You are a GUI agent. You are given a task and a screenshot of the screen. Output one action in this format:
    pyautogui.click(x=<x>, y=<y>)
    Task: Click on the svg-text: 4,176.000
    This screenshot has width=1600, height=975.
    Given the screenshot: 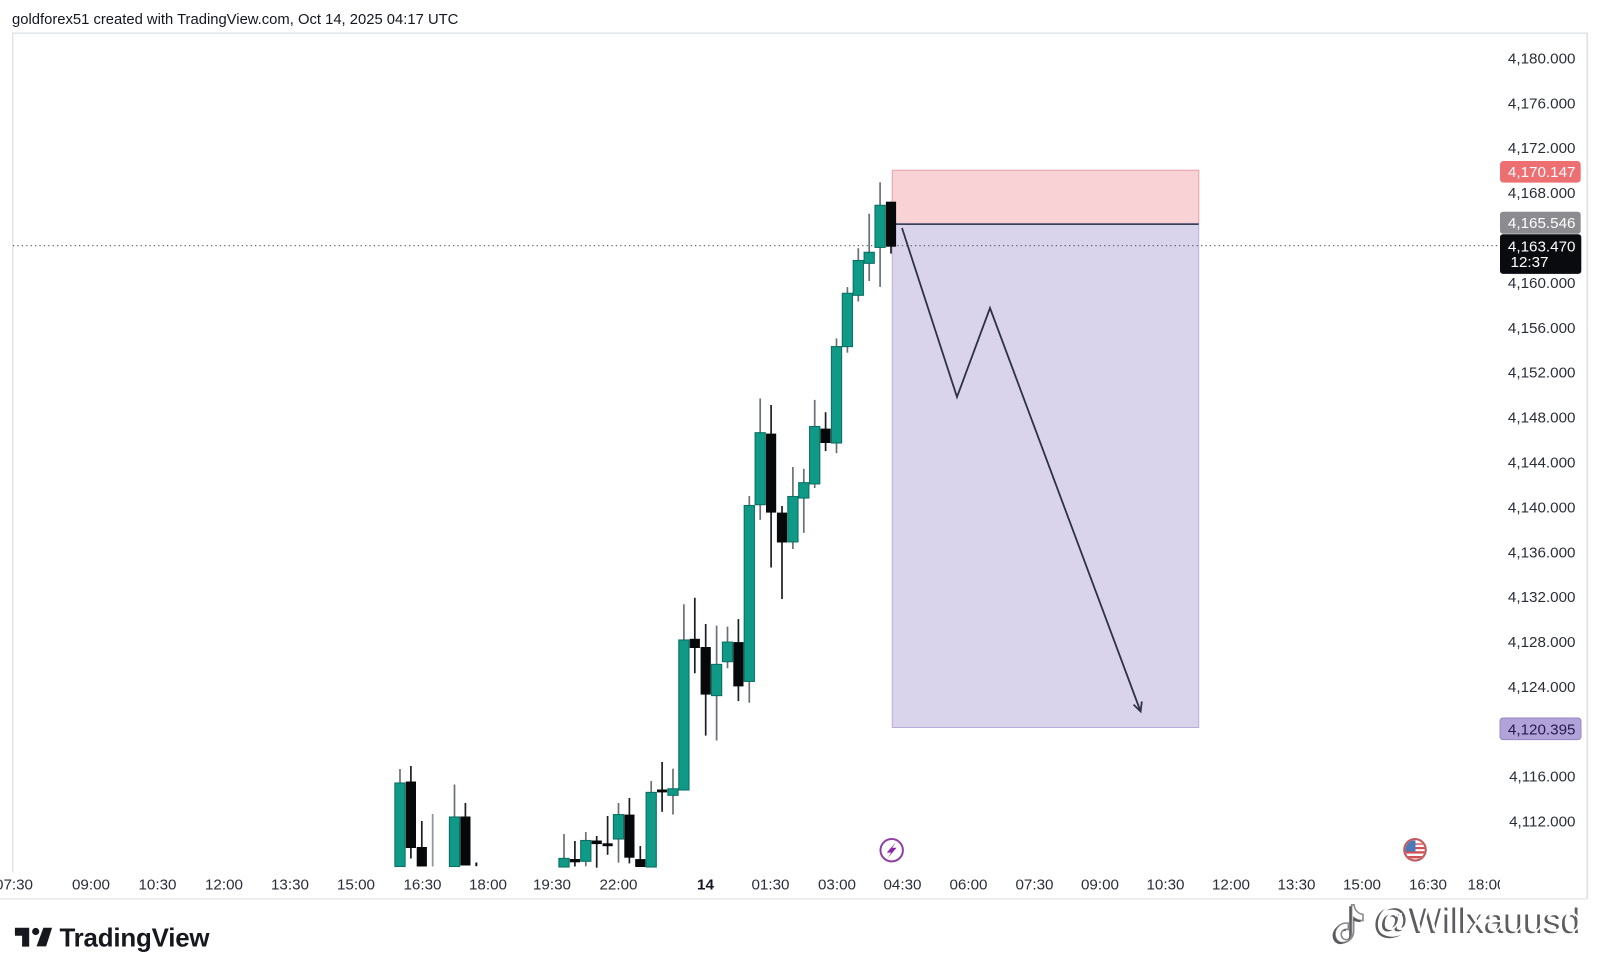 What is the action you would take?
    pyautogui.click(x=1542, y=103)
    